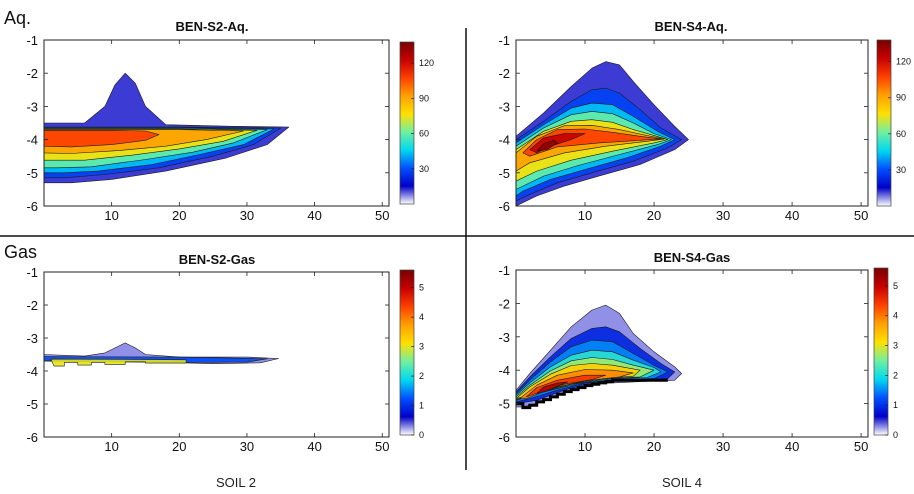  What do you see at coordinates (592, 394) in the screenshot?
I see `front-edge-line` at bounding box center [592, 394].